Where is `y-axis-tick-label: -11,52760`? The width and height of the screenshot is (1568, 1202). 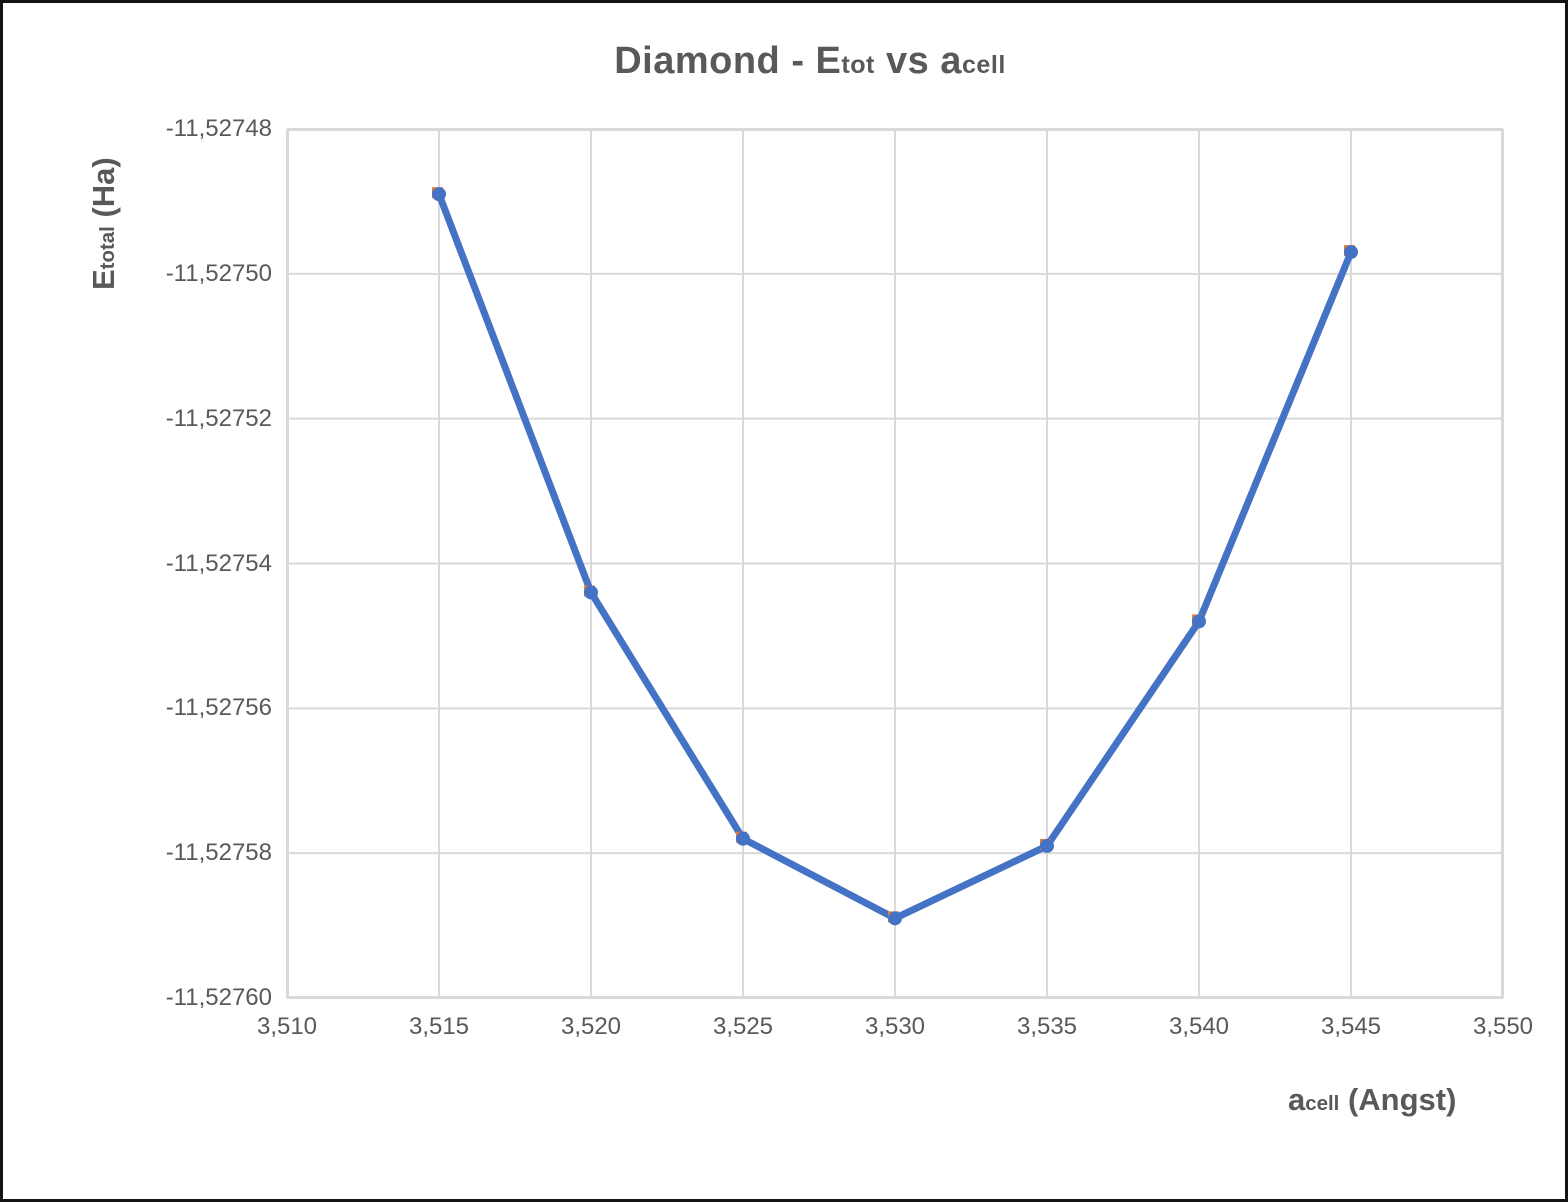
y-axis-tick-label: -11,52760 is located at coordinates (218, 997).